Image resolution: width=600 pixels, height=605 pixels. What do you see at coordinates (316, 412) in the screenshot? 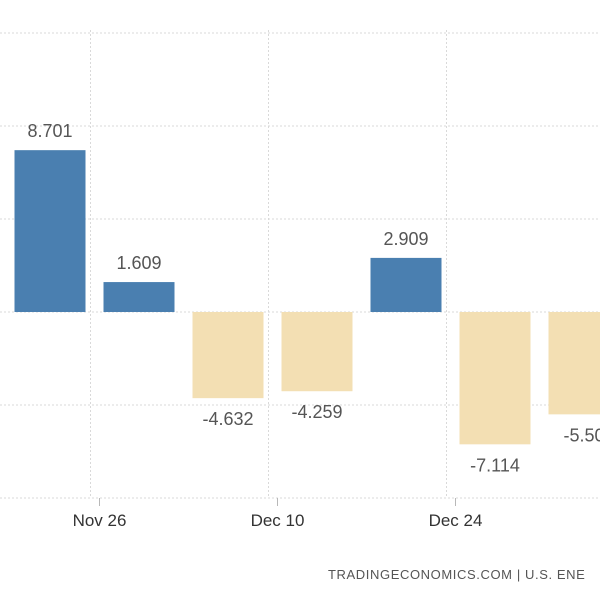
I see `value-label: -4.259` at bounding box center [316, 412].